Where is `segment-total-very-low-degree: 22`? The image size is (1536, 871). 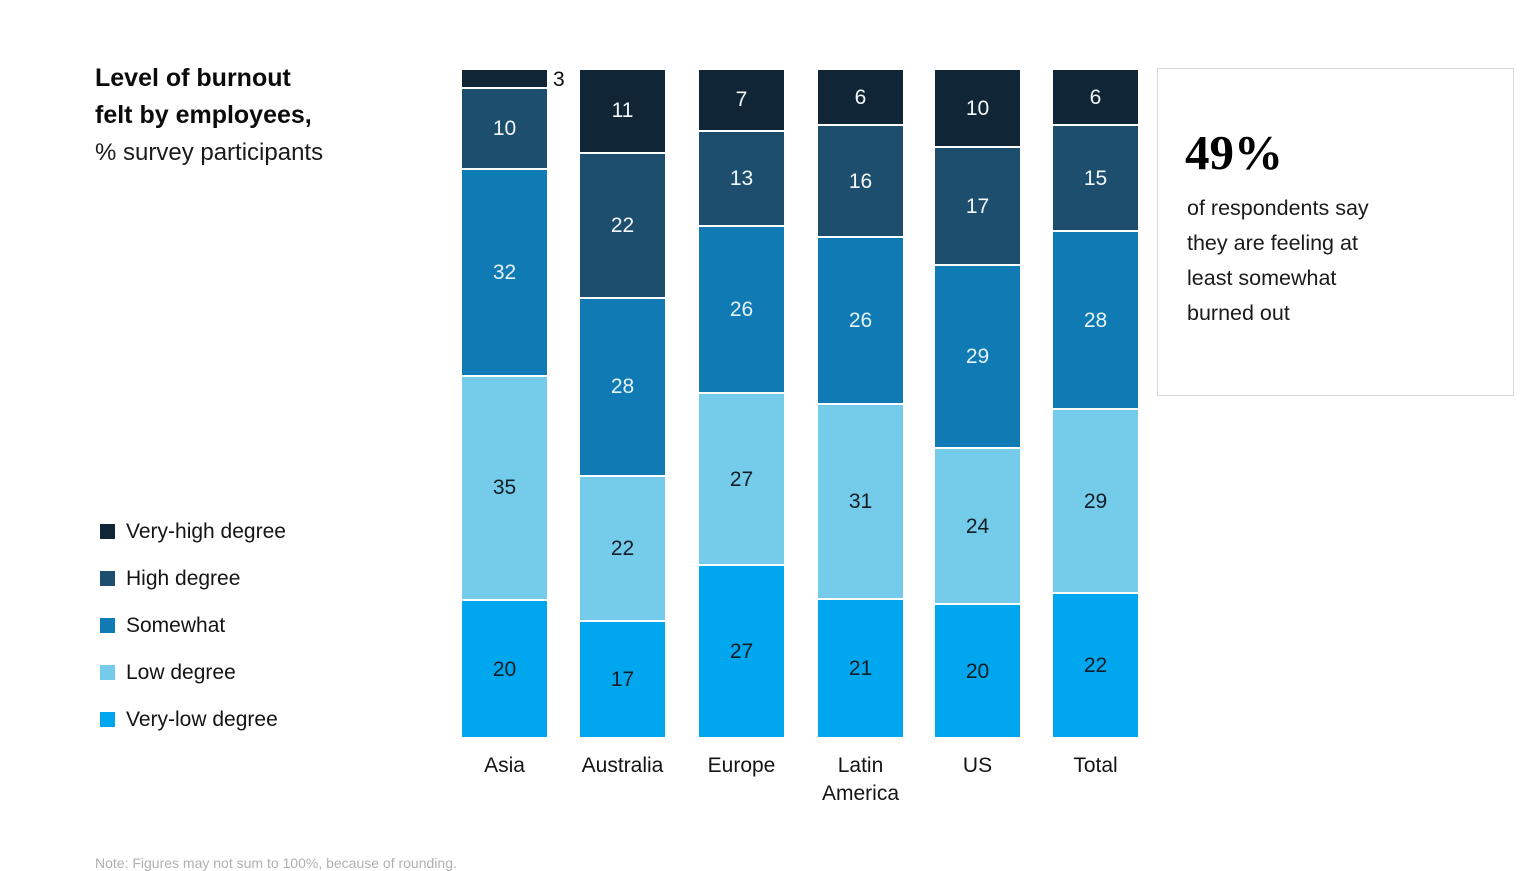 segment-total-very-low-degree: 22 is located at coordinates (1095, 665).